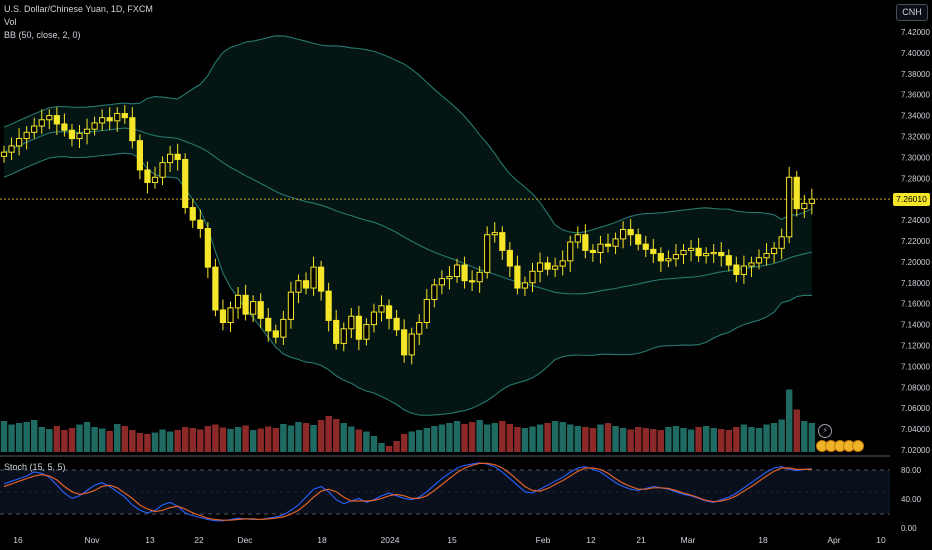  Describe the element at coordinates (915, 262) in the screenshot. I see `price-tick-label: 7.20000` at that location.